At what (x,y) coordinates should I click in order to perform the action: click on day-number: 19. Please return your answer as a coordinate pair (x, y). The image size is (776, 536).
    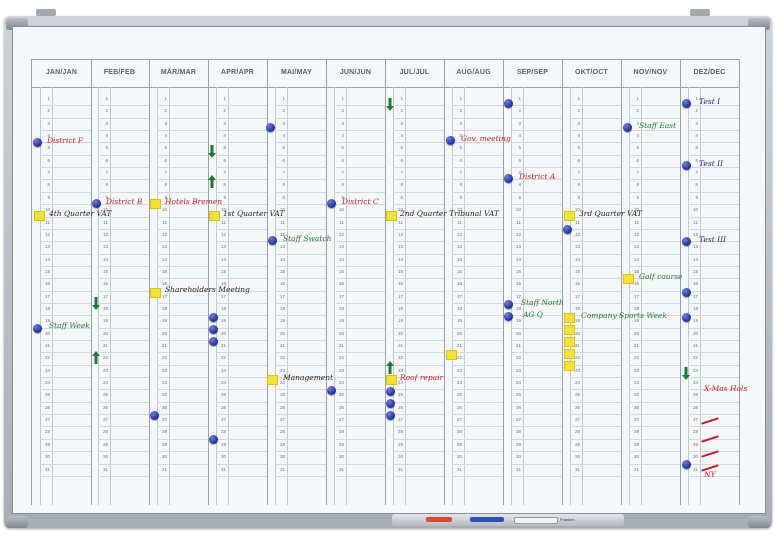
    Looking at the image, I should click on (400, 321).